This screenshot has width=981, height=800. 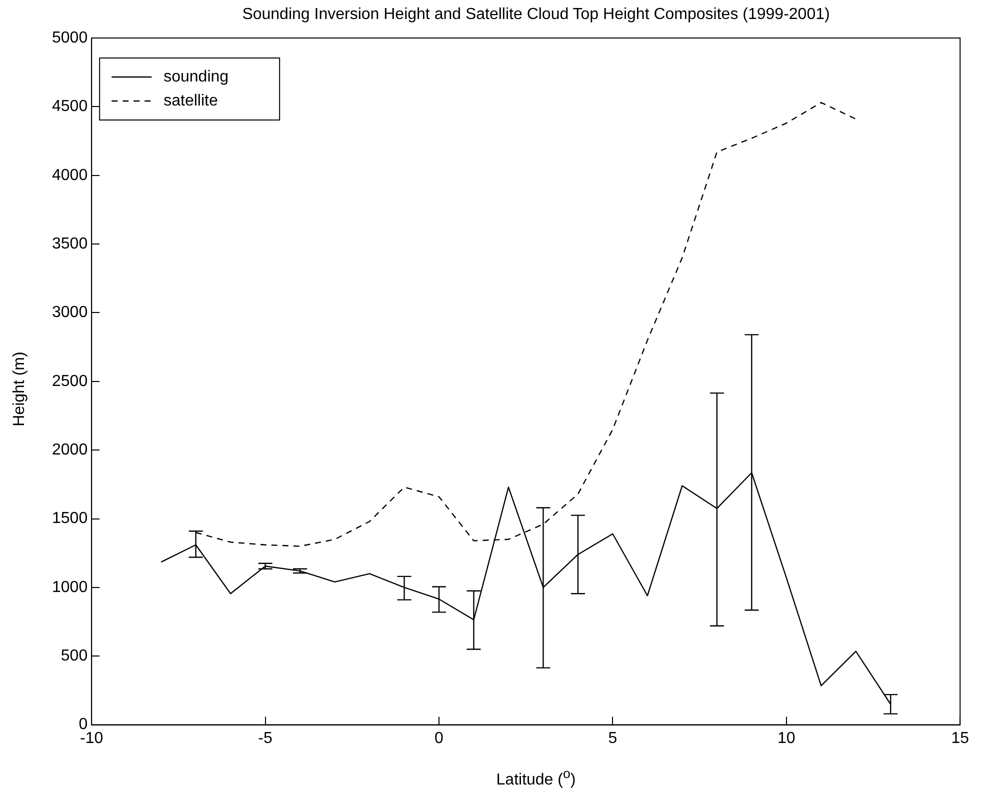 I want to click on y-tick-label: 3500, so click(x=70, y=243).